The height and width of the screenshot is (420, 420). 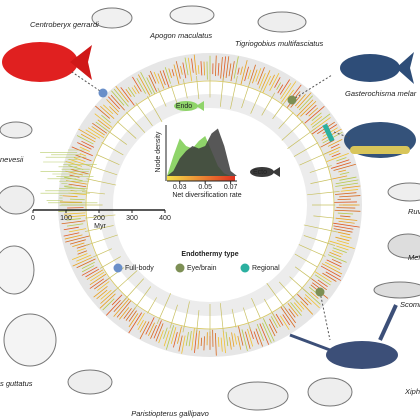 I want to click on species-label: s guttatus, so click(x=16, y=383).